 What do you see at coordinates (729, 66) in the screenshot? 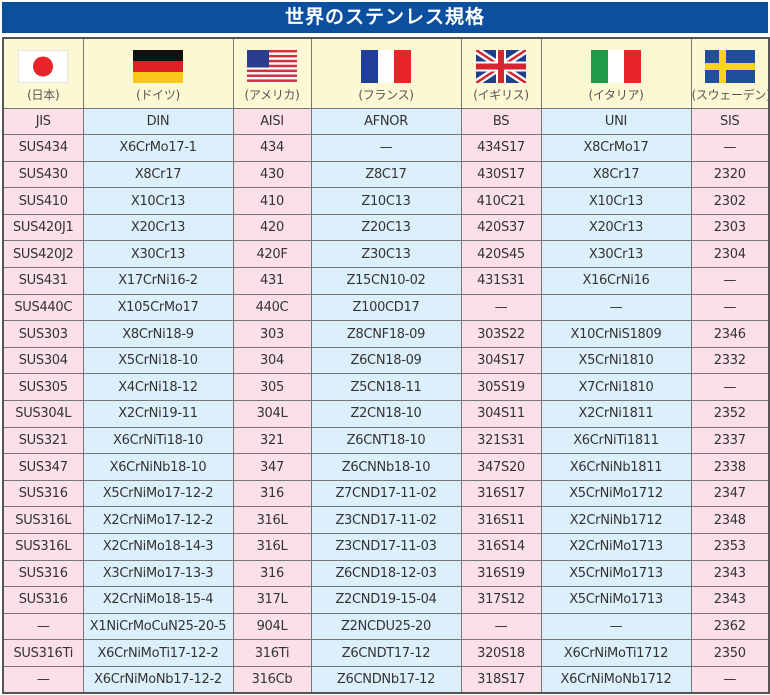
I see `sweden-flag` at bounding box center [729, 66].